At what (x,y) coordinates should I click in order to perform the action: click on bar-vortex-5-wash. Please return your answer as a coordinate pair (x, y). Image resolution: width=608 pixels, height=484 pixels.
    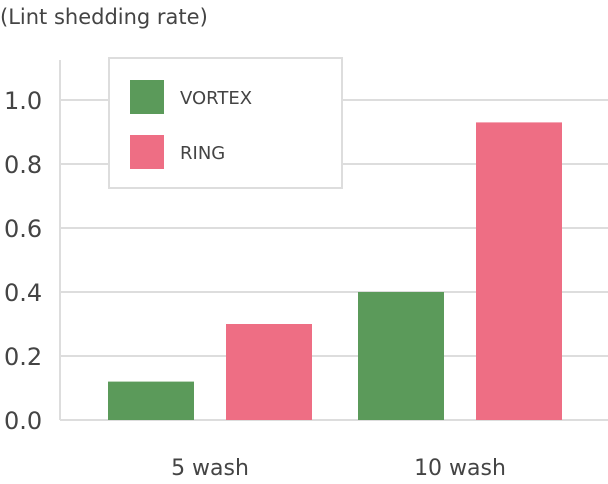
    Looking at the image, I should click on (151, 400).